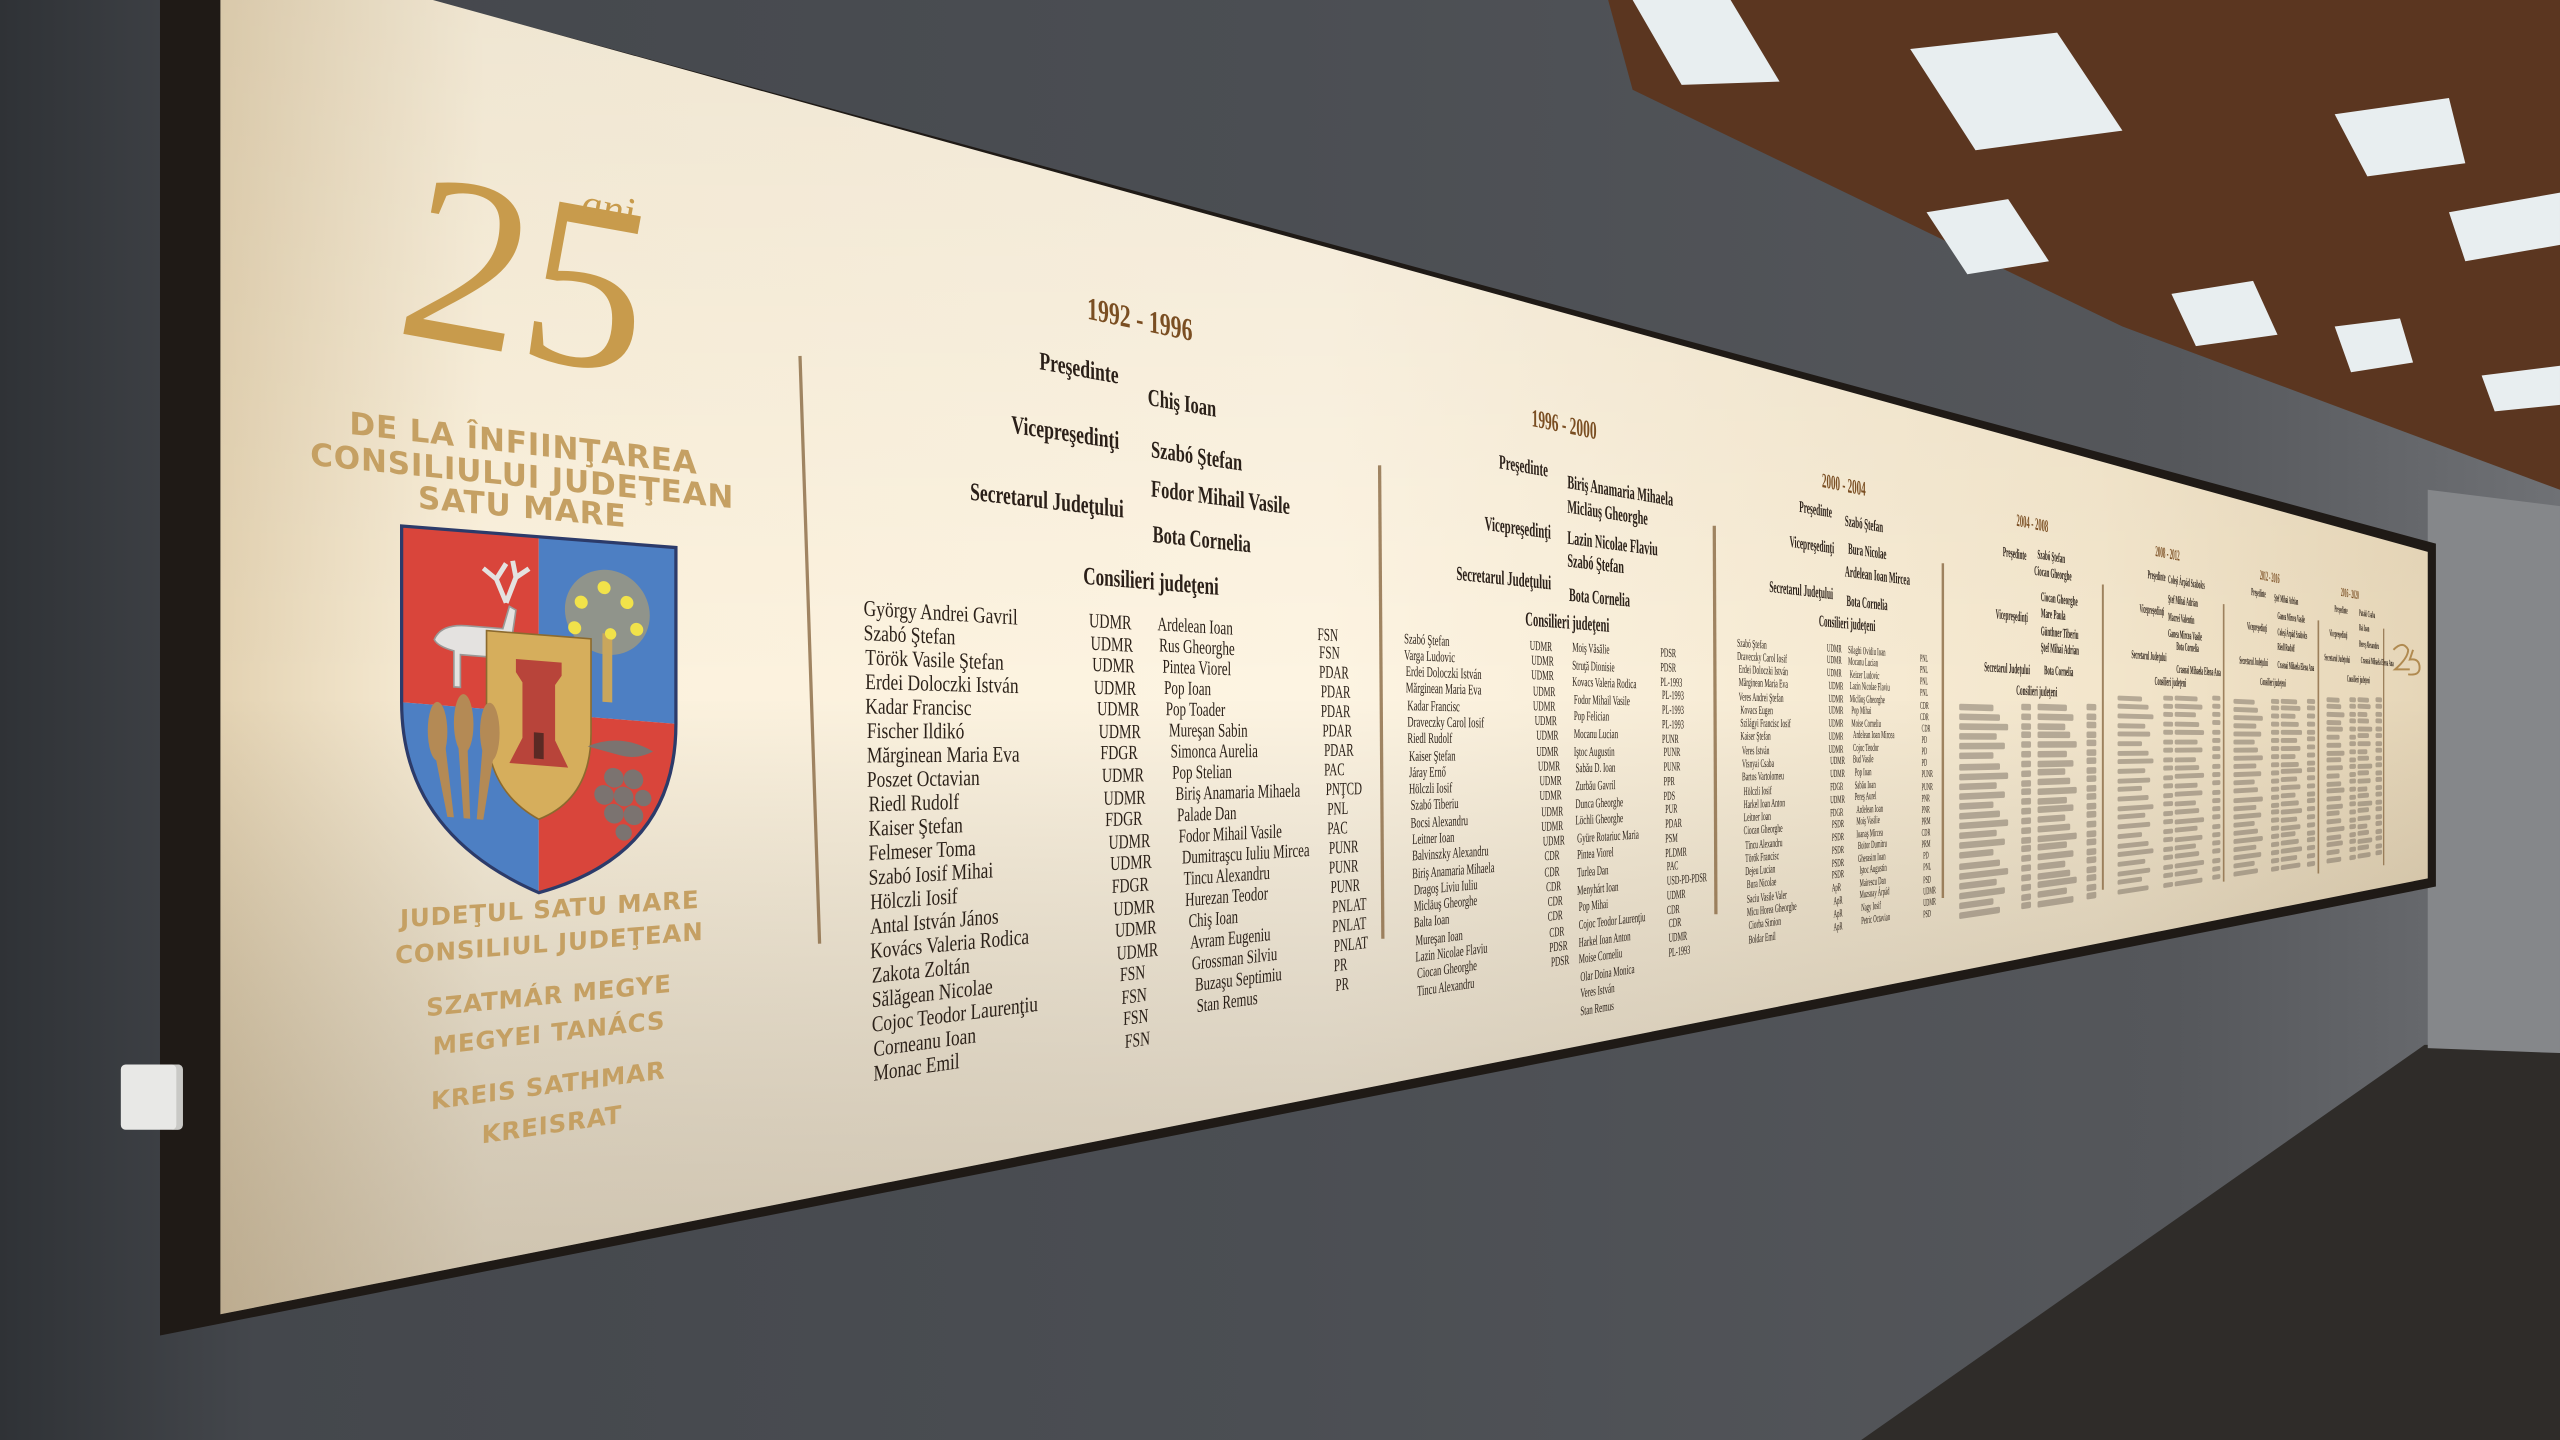 The height and width of the screenshot is (1440, 2560). What do you see at coordinates (1564, 424) in the screenshot?
I see `term-years: 1996 - 2000` at bounding box center [1564, 424].